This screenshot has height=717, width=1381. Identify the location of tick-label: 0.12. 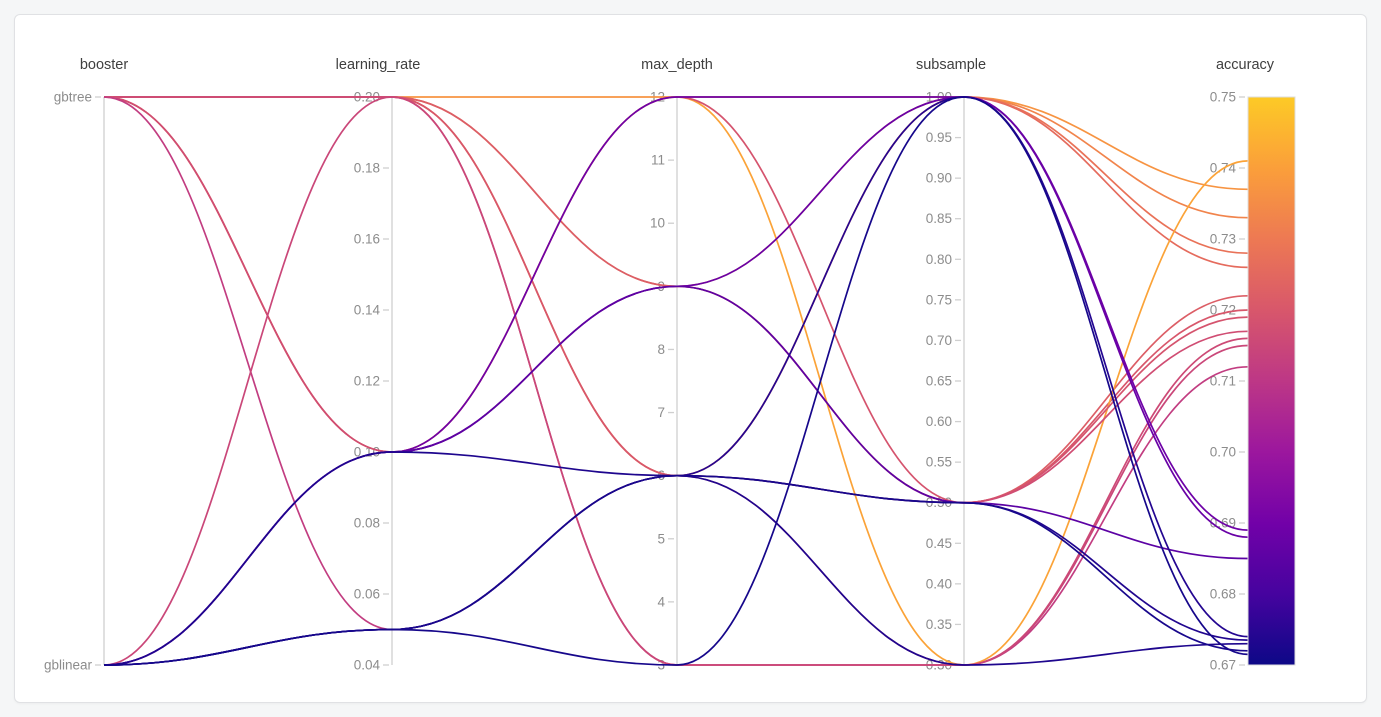
(367, 381).